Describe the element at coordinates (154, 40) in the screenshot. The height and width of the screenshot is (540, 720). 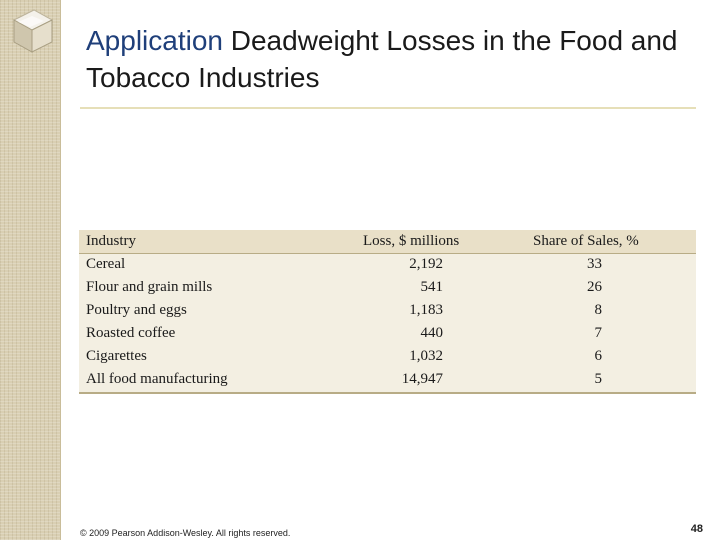
I see `title-highlight: Application` at that location.